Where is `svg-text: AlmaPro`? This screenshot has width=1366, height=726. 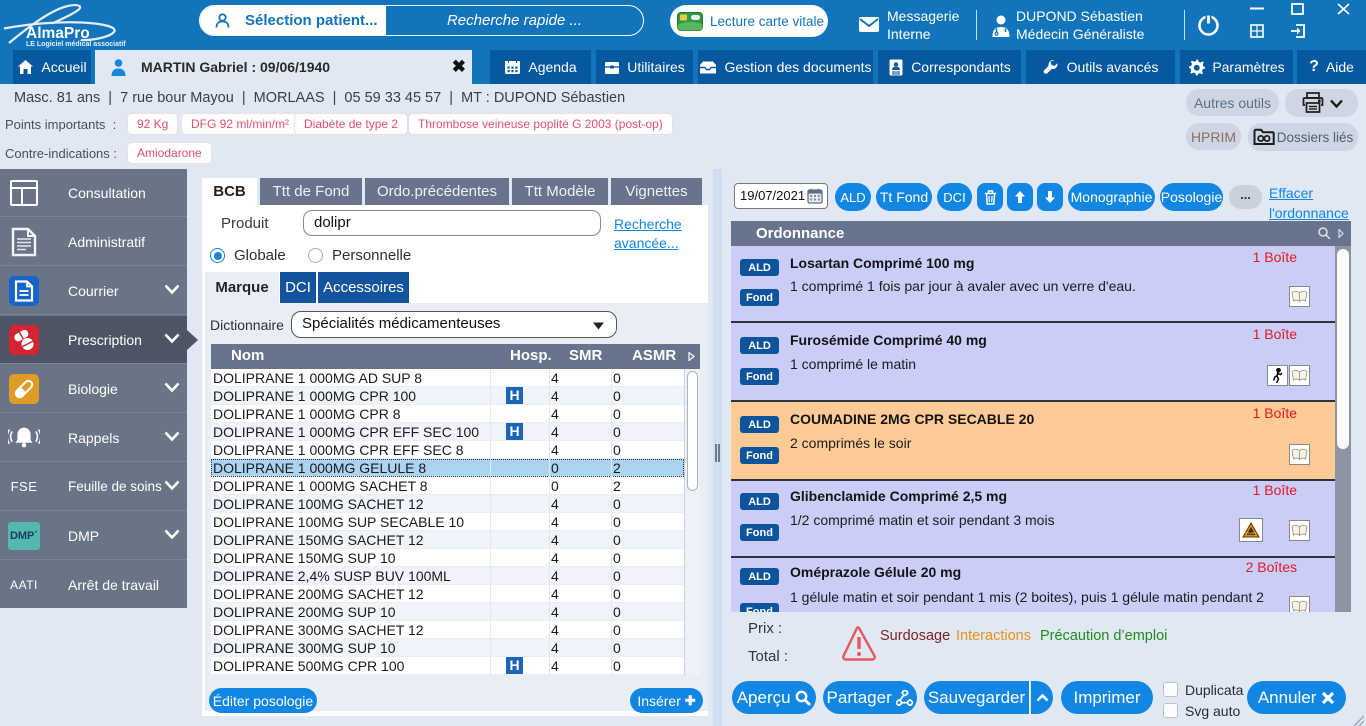
svg-text: AlmaPro is located at coordinates (58, 33).